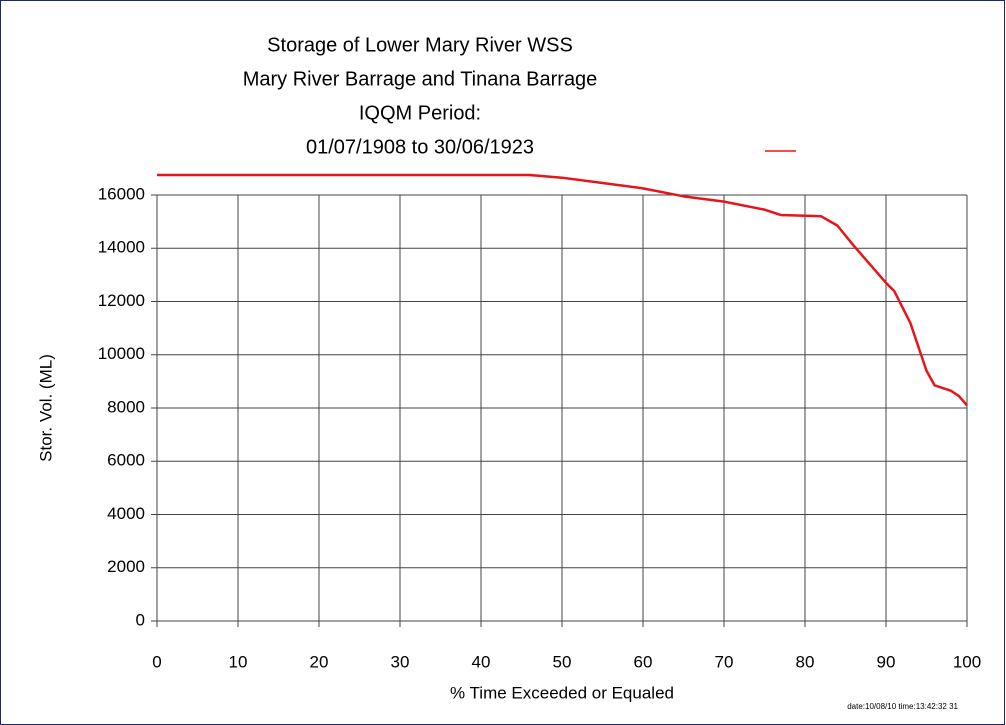 The width and height of the screenshot is (1006, 725). Describe the element at coordinates (481, 661) in the screenshot. I see `x-tick-label: 40` at that location.